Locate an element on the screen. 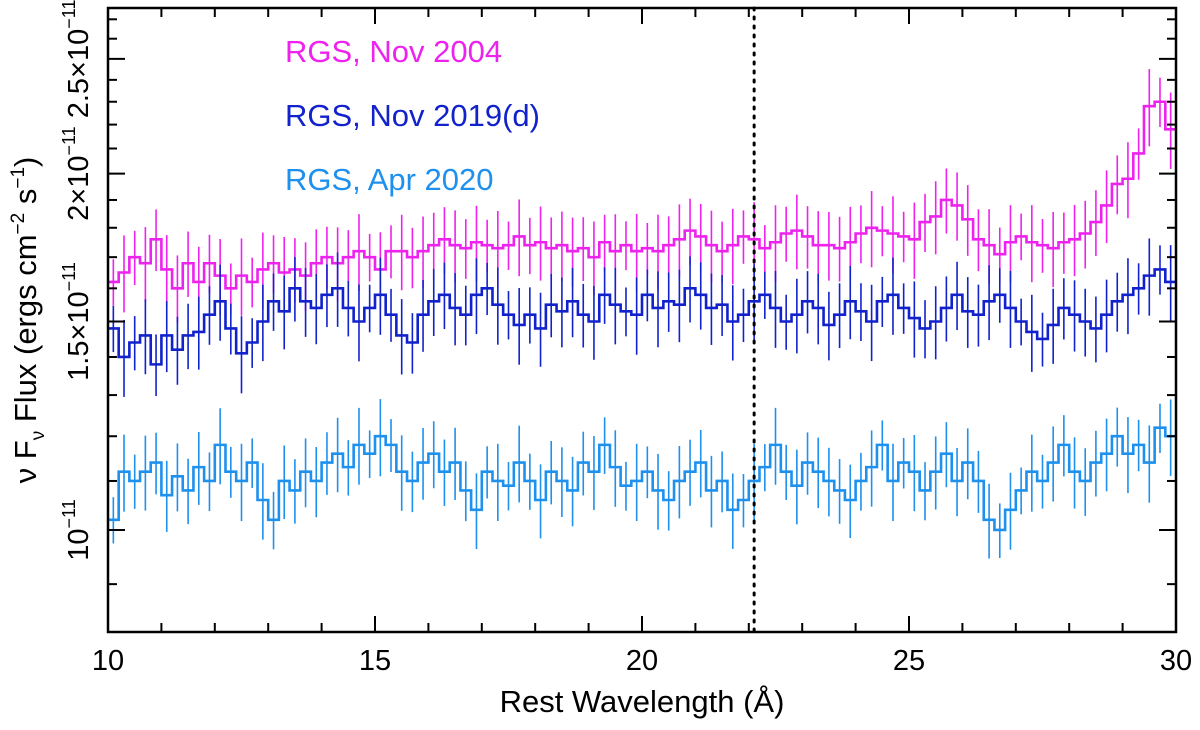  legend-entry: RGS, Apr 2020 is located at coordinates (389, 179).